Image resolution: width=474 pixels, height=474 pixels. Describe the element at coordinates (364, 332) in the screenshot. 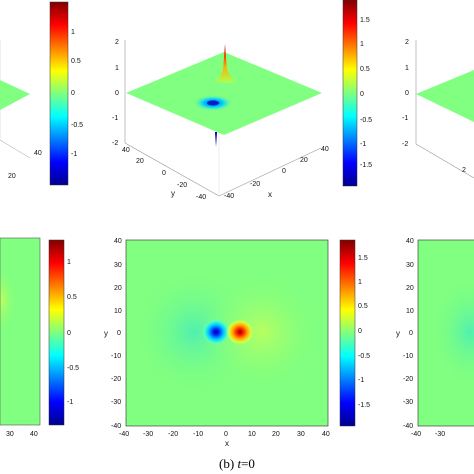

I see `colorbar-ticks: 1.5 1 0.5 0 -0.5 -1 -1.5` at that location.